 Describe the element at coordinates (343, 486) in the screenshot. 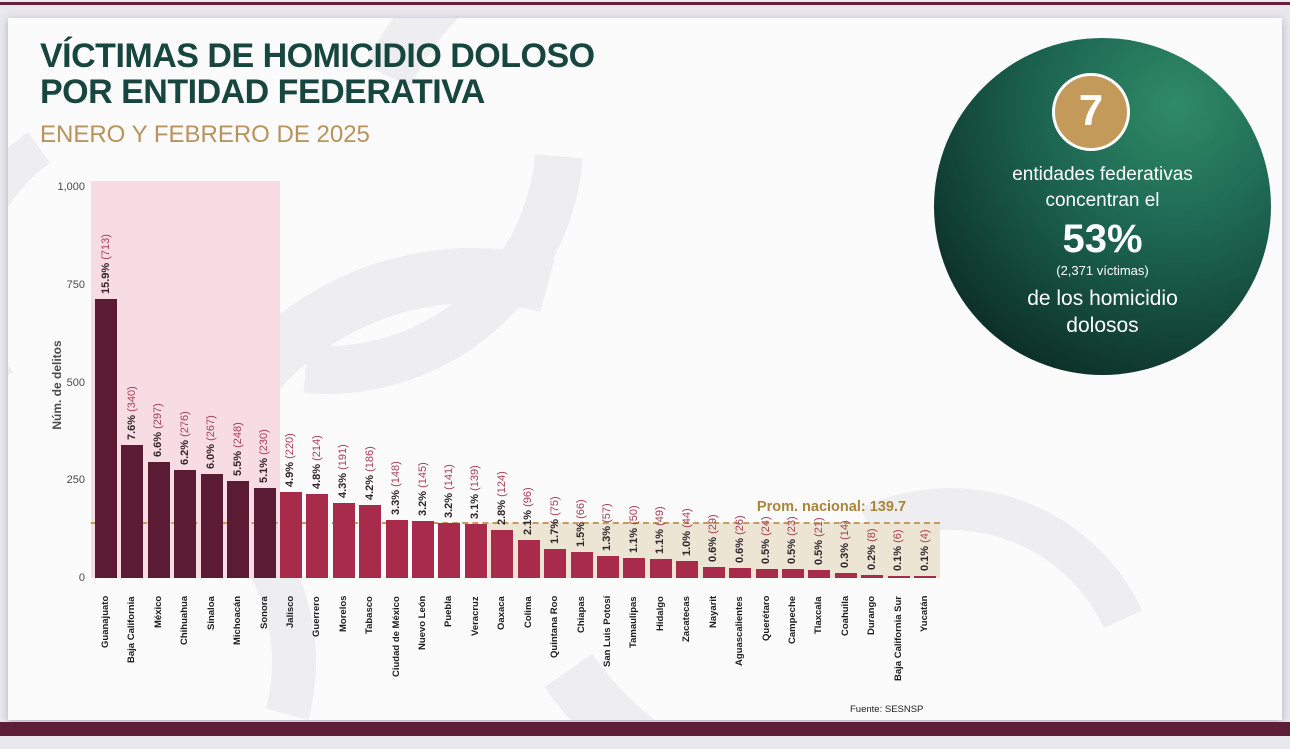

I see `percent-label: 4.3%` at that location.